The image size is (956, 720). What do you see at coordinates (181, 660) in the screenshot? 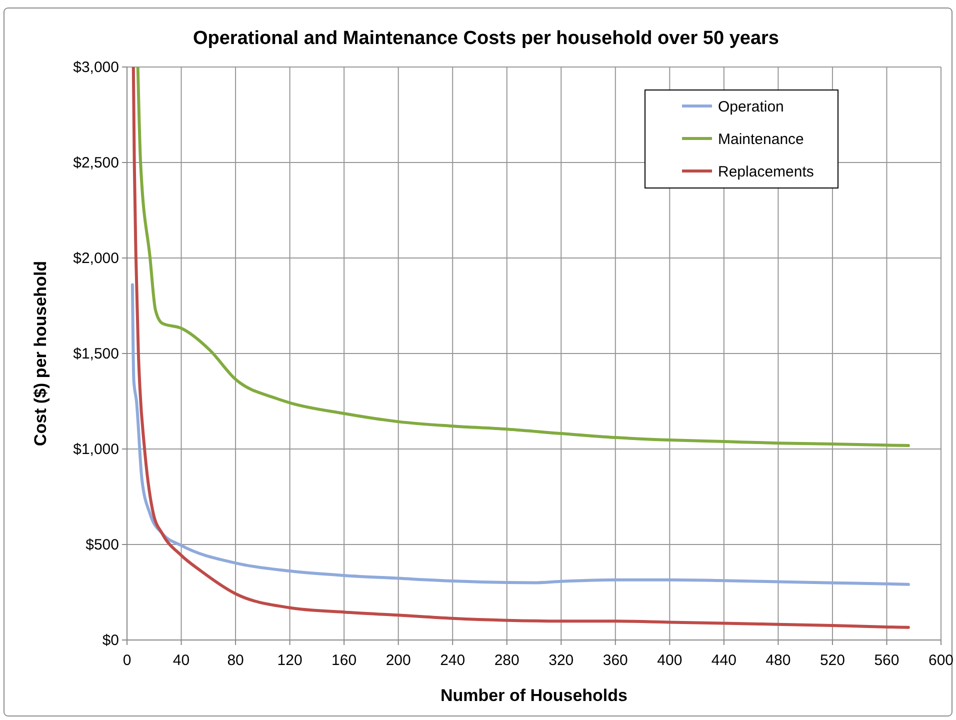
I see `x-tick-label: 40` at bounding box center [181, 660].